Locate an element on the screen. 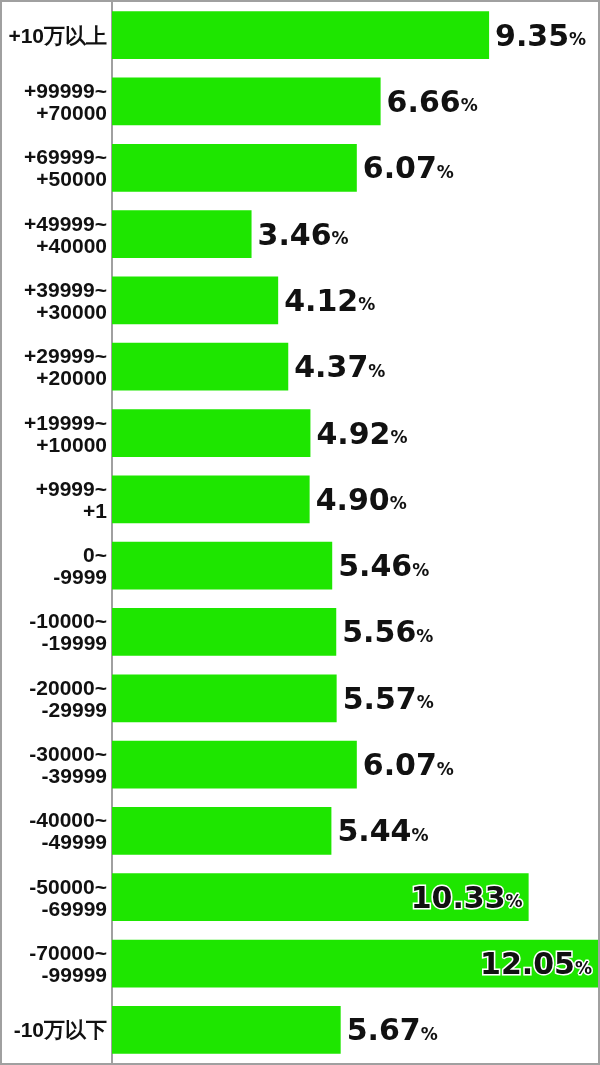 This screenshot has height=1065, width=600. y-tick-label: +10万以上 is located at coordinates (57, 35).